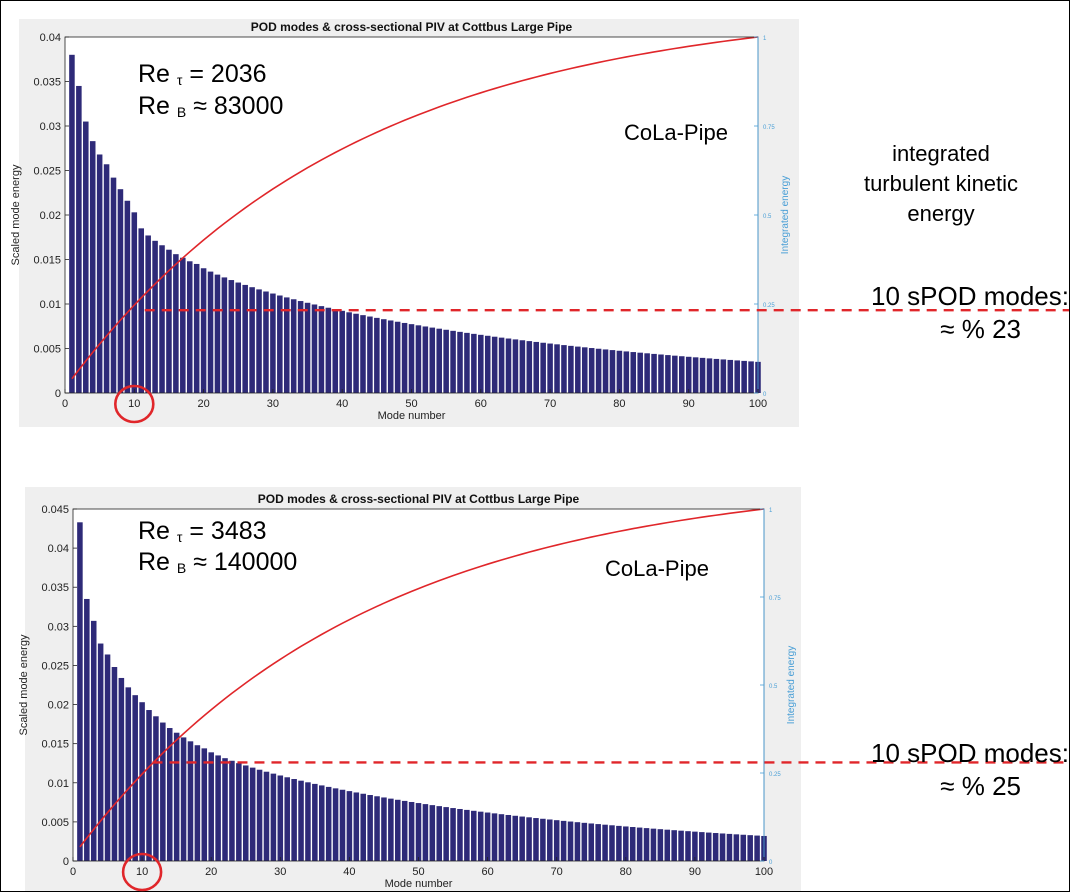  I want to click on modes-value-bottom: ≈ % 25, so click(980, 786).